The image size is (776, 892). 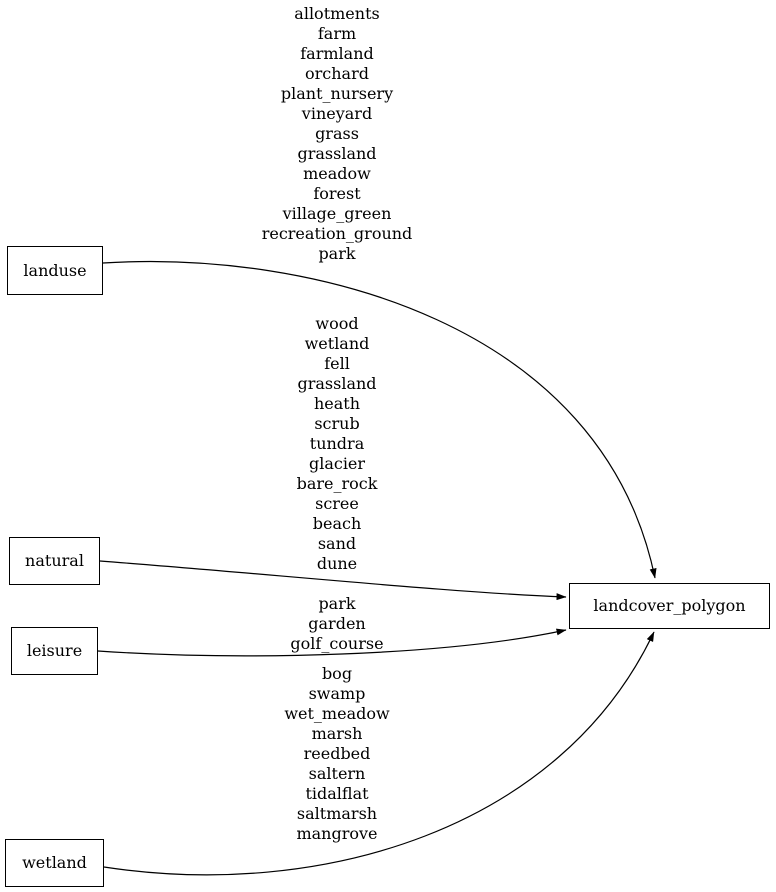 I want to click on node-landuse-label: landuse, so click(x=55, y=270).